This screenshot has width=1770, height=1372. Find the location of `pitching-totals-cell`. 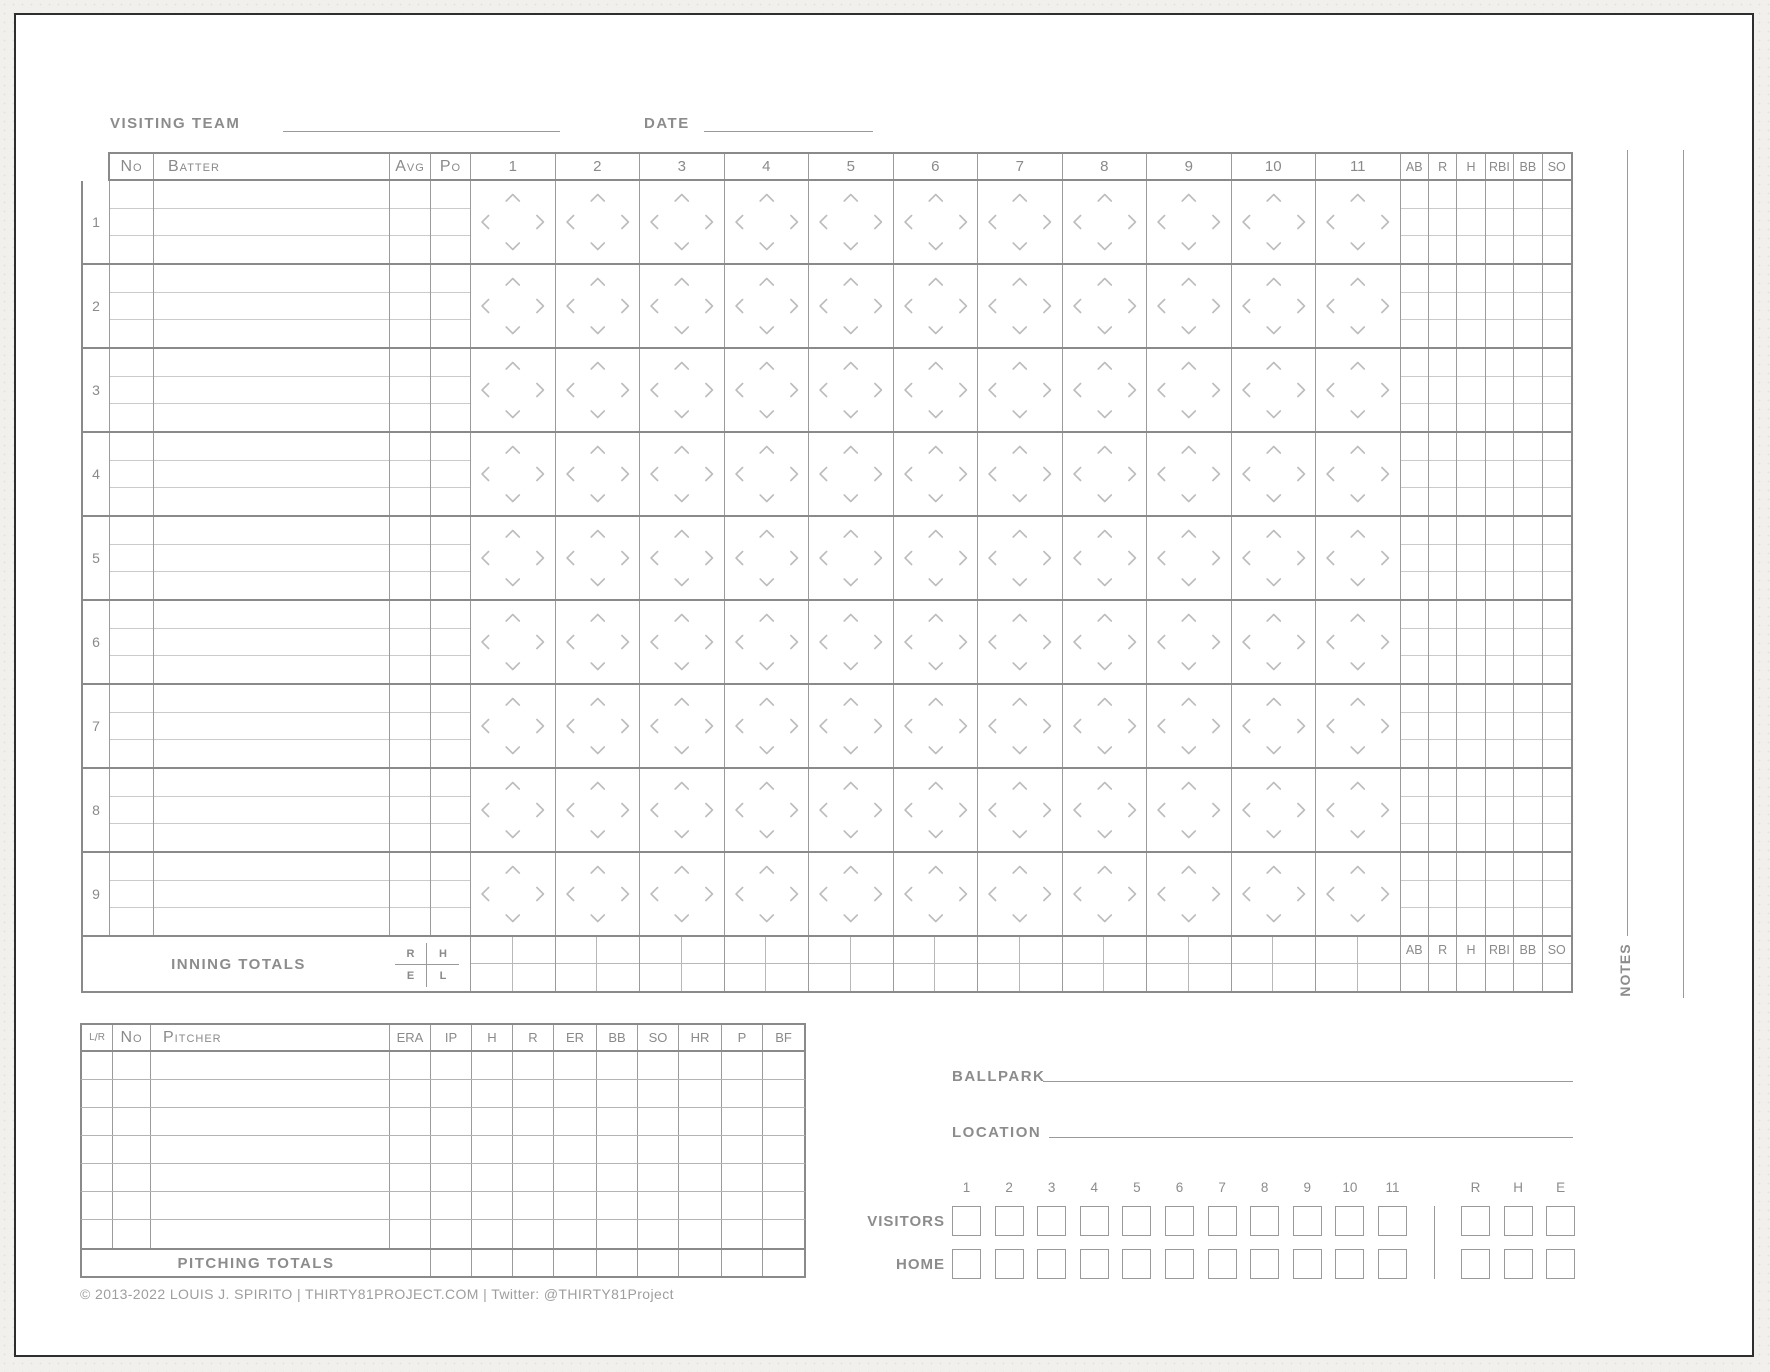

pitching-totals-cell is located at coordinates (617, 1263).